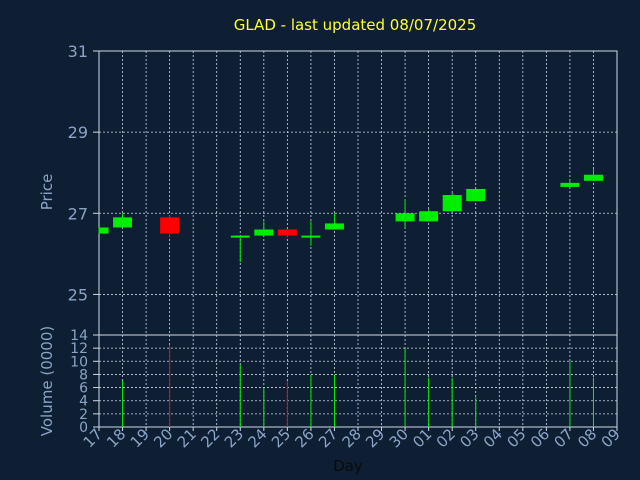 This screenshot has height=480, width=640. I want to click on x-tick-label: 28, so click(352, 438).